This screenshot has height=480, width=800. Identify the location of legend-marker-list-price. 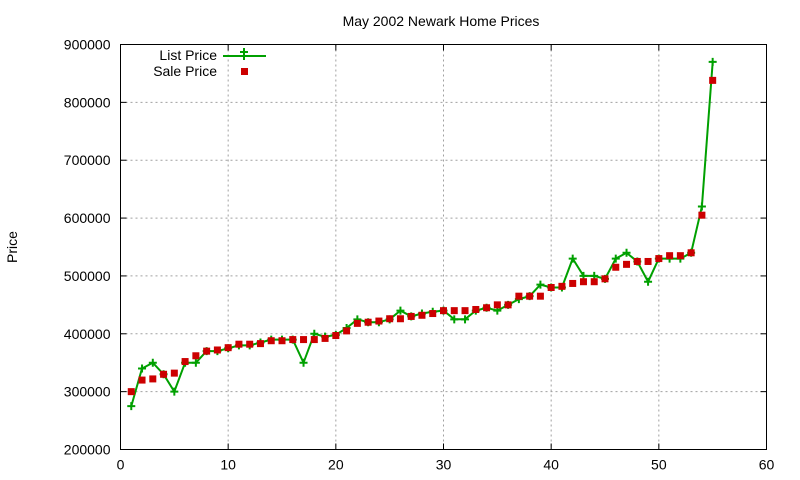
(244, 54).